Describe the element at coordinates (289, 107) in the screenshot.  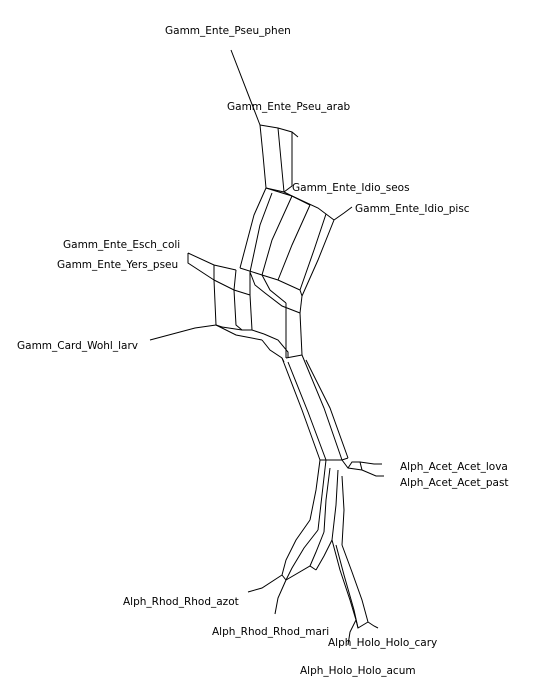
I see `taxon-label-pseu-arab: Gamm_Ente_Pseu_arab` at that location.